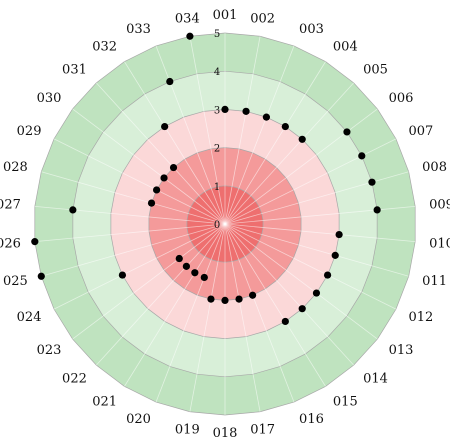  I want to click on category-label-034: 034, so click(187, 19).